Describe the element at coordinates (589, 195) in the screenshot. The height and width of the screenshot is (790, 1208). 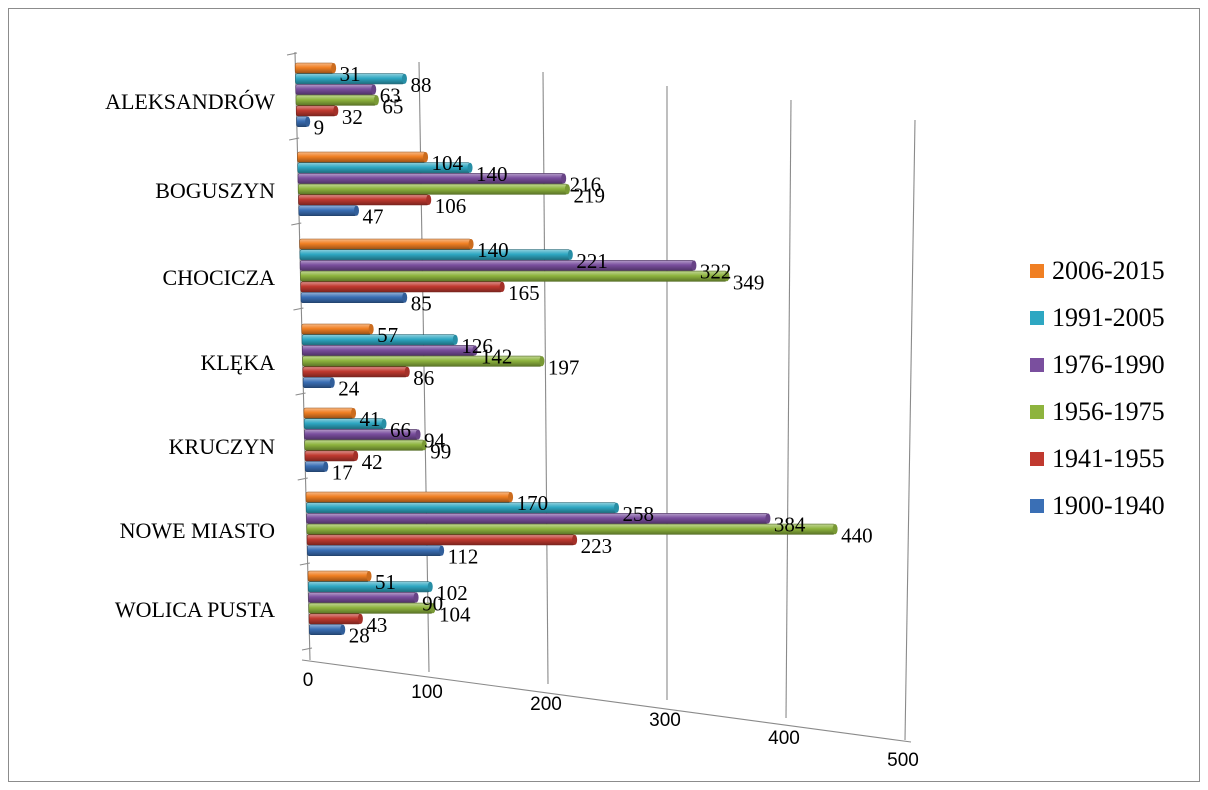
I see `data-label: 219` at that location.